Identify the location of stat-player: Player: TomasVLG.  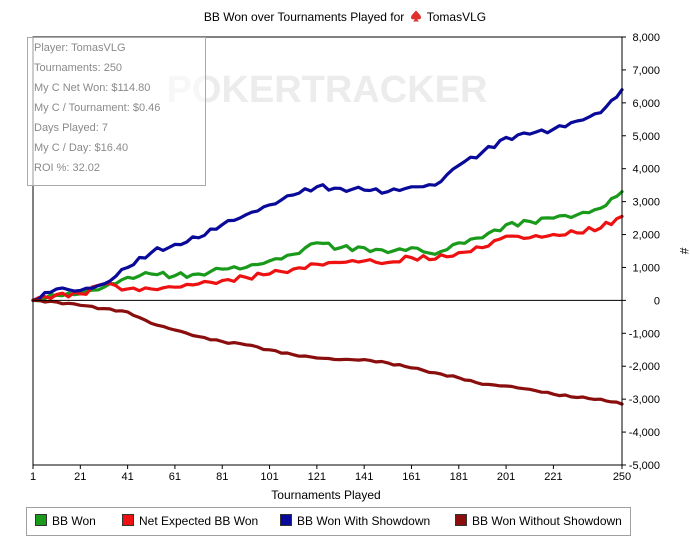
(80, 48).